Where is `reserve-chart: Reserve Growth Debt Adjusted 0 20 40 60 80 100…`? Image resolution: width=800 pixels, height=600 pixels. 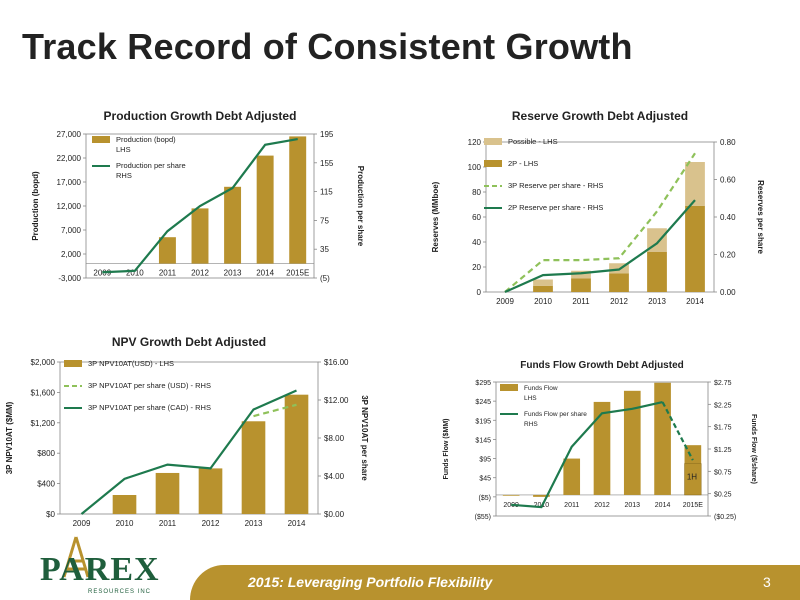
reserve-chart: Reserve Growth Debt Adjusted 0 20 40 60 80 100… is located at coordinates (598, 207).